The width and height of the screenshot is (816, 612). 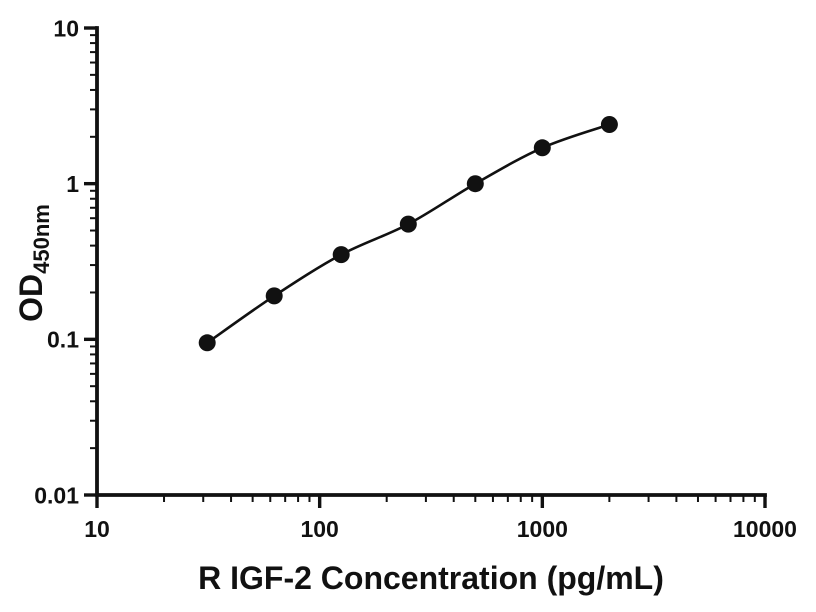 What do you see at coordinates (66, 28) in the screenshot?
I see `y-tick-label: 10` at bounding box center [66, 28].